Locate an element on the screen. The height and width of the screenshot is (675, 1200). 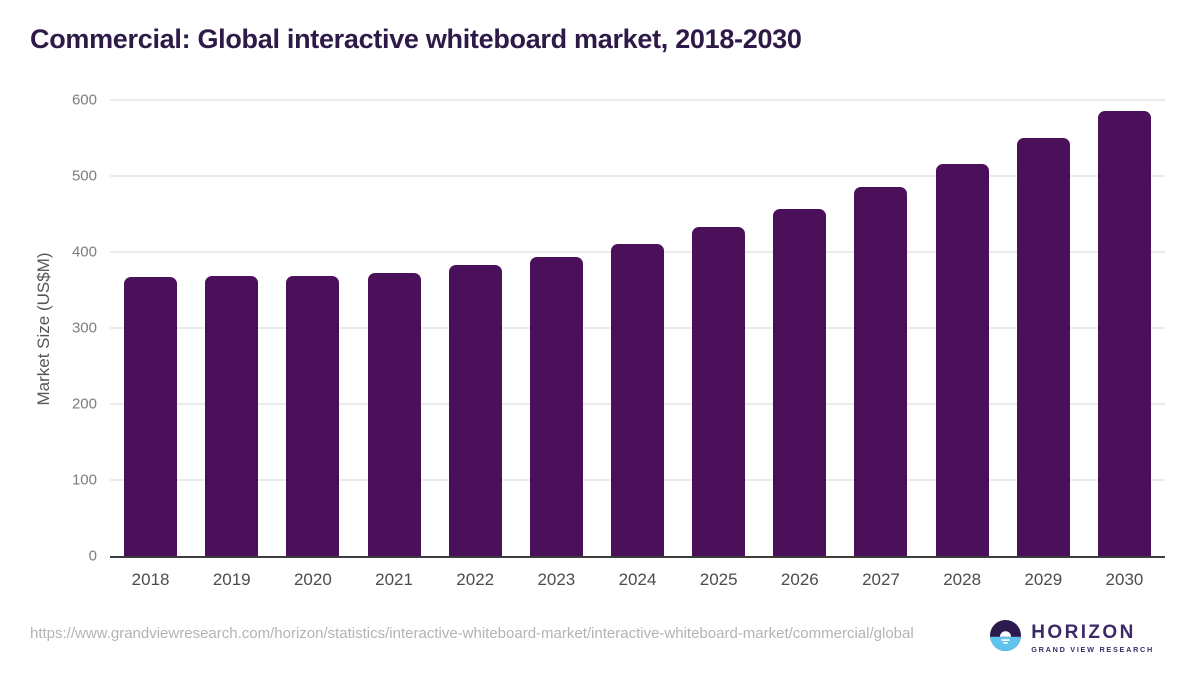
x-tick-label-2030: 2030 is located at coordinates (1124, 579).